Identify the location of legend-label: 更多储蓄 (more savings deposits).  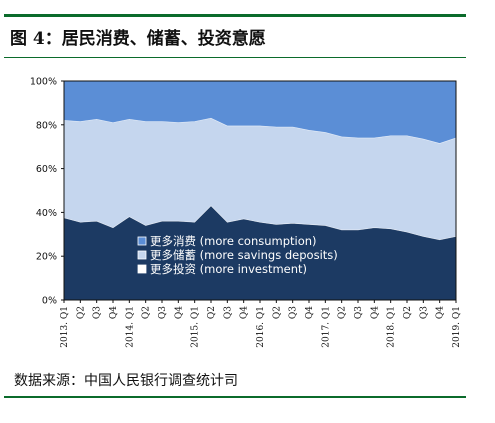
(244, 255).